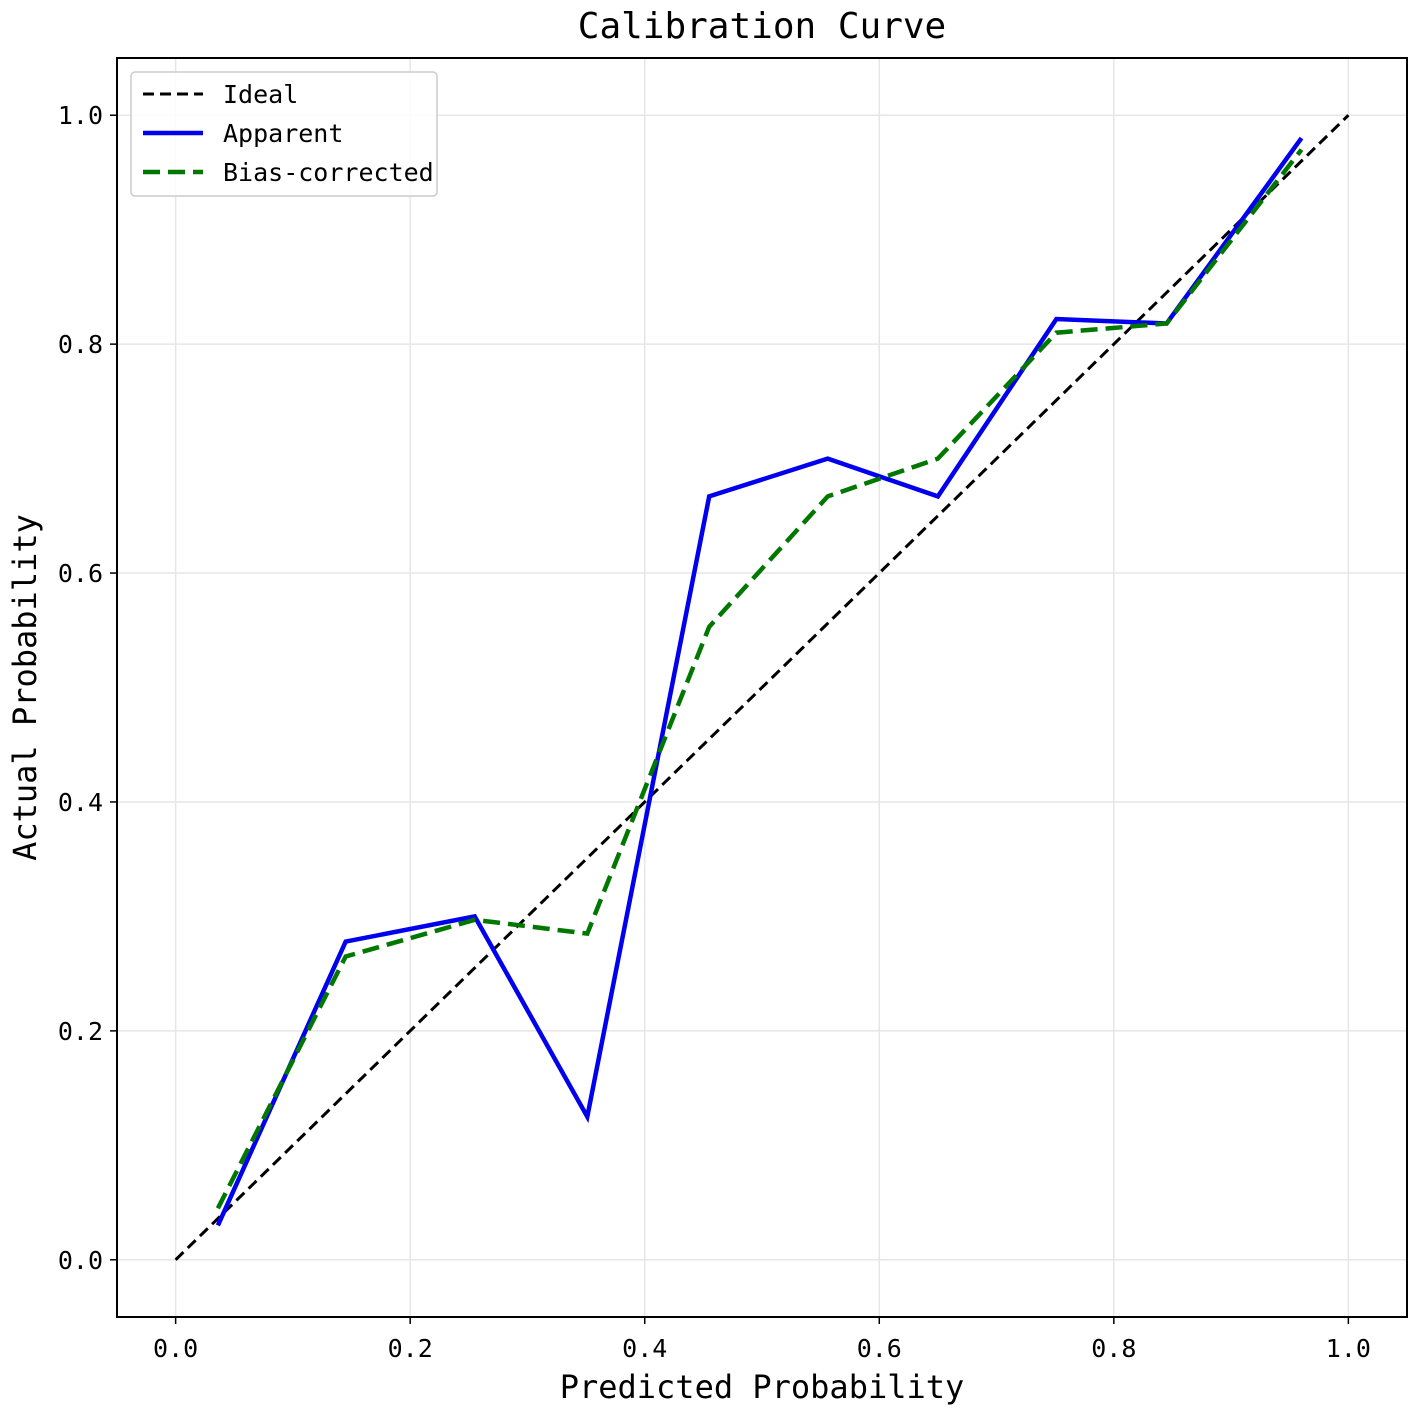 This screenshot has width=1418, height=1412. I want to click on x-tick-label: 1.0, so click(1348, 1348).